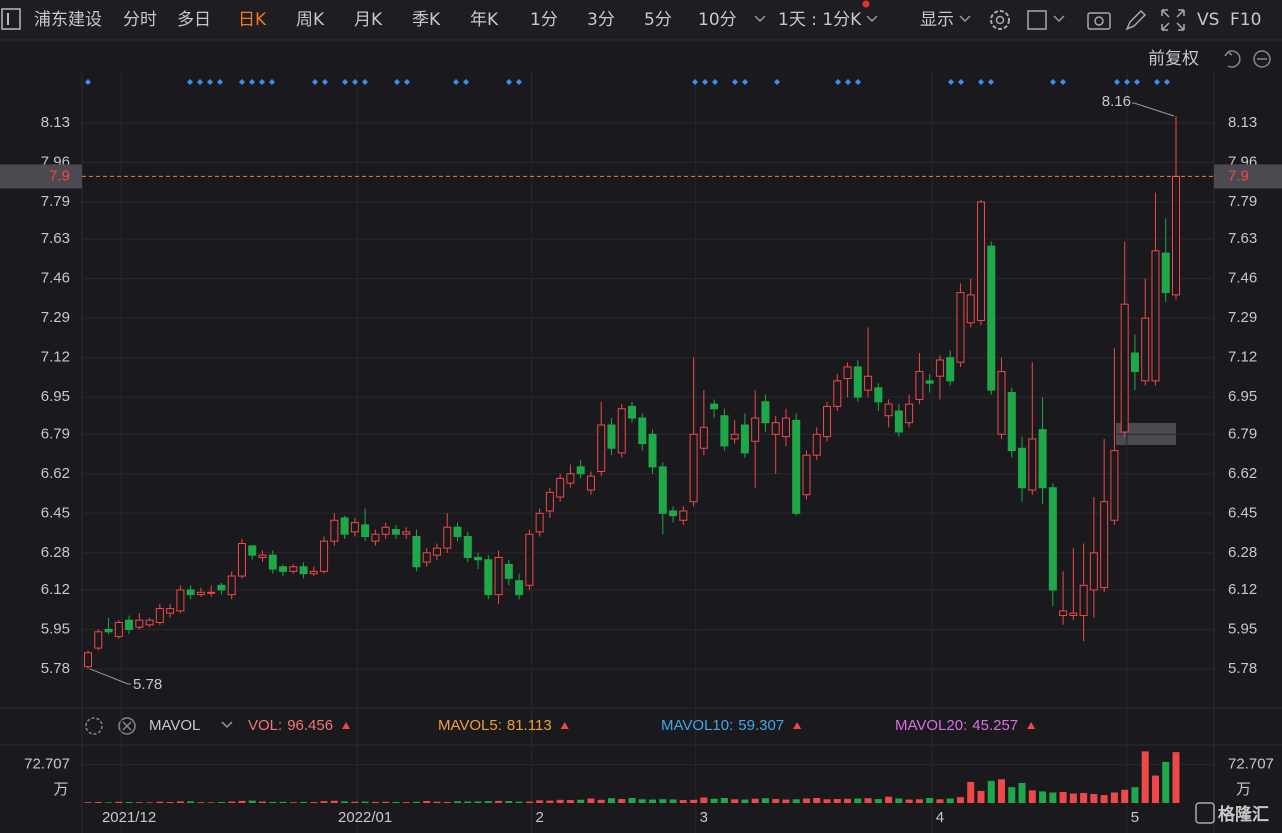 The width and height of the screenshot is (1282, 833). Describe the element at coordinates (1245, 20) in the screenshot. I see `f10-button: F10` at that location.